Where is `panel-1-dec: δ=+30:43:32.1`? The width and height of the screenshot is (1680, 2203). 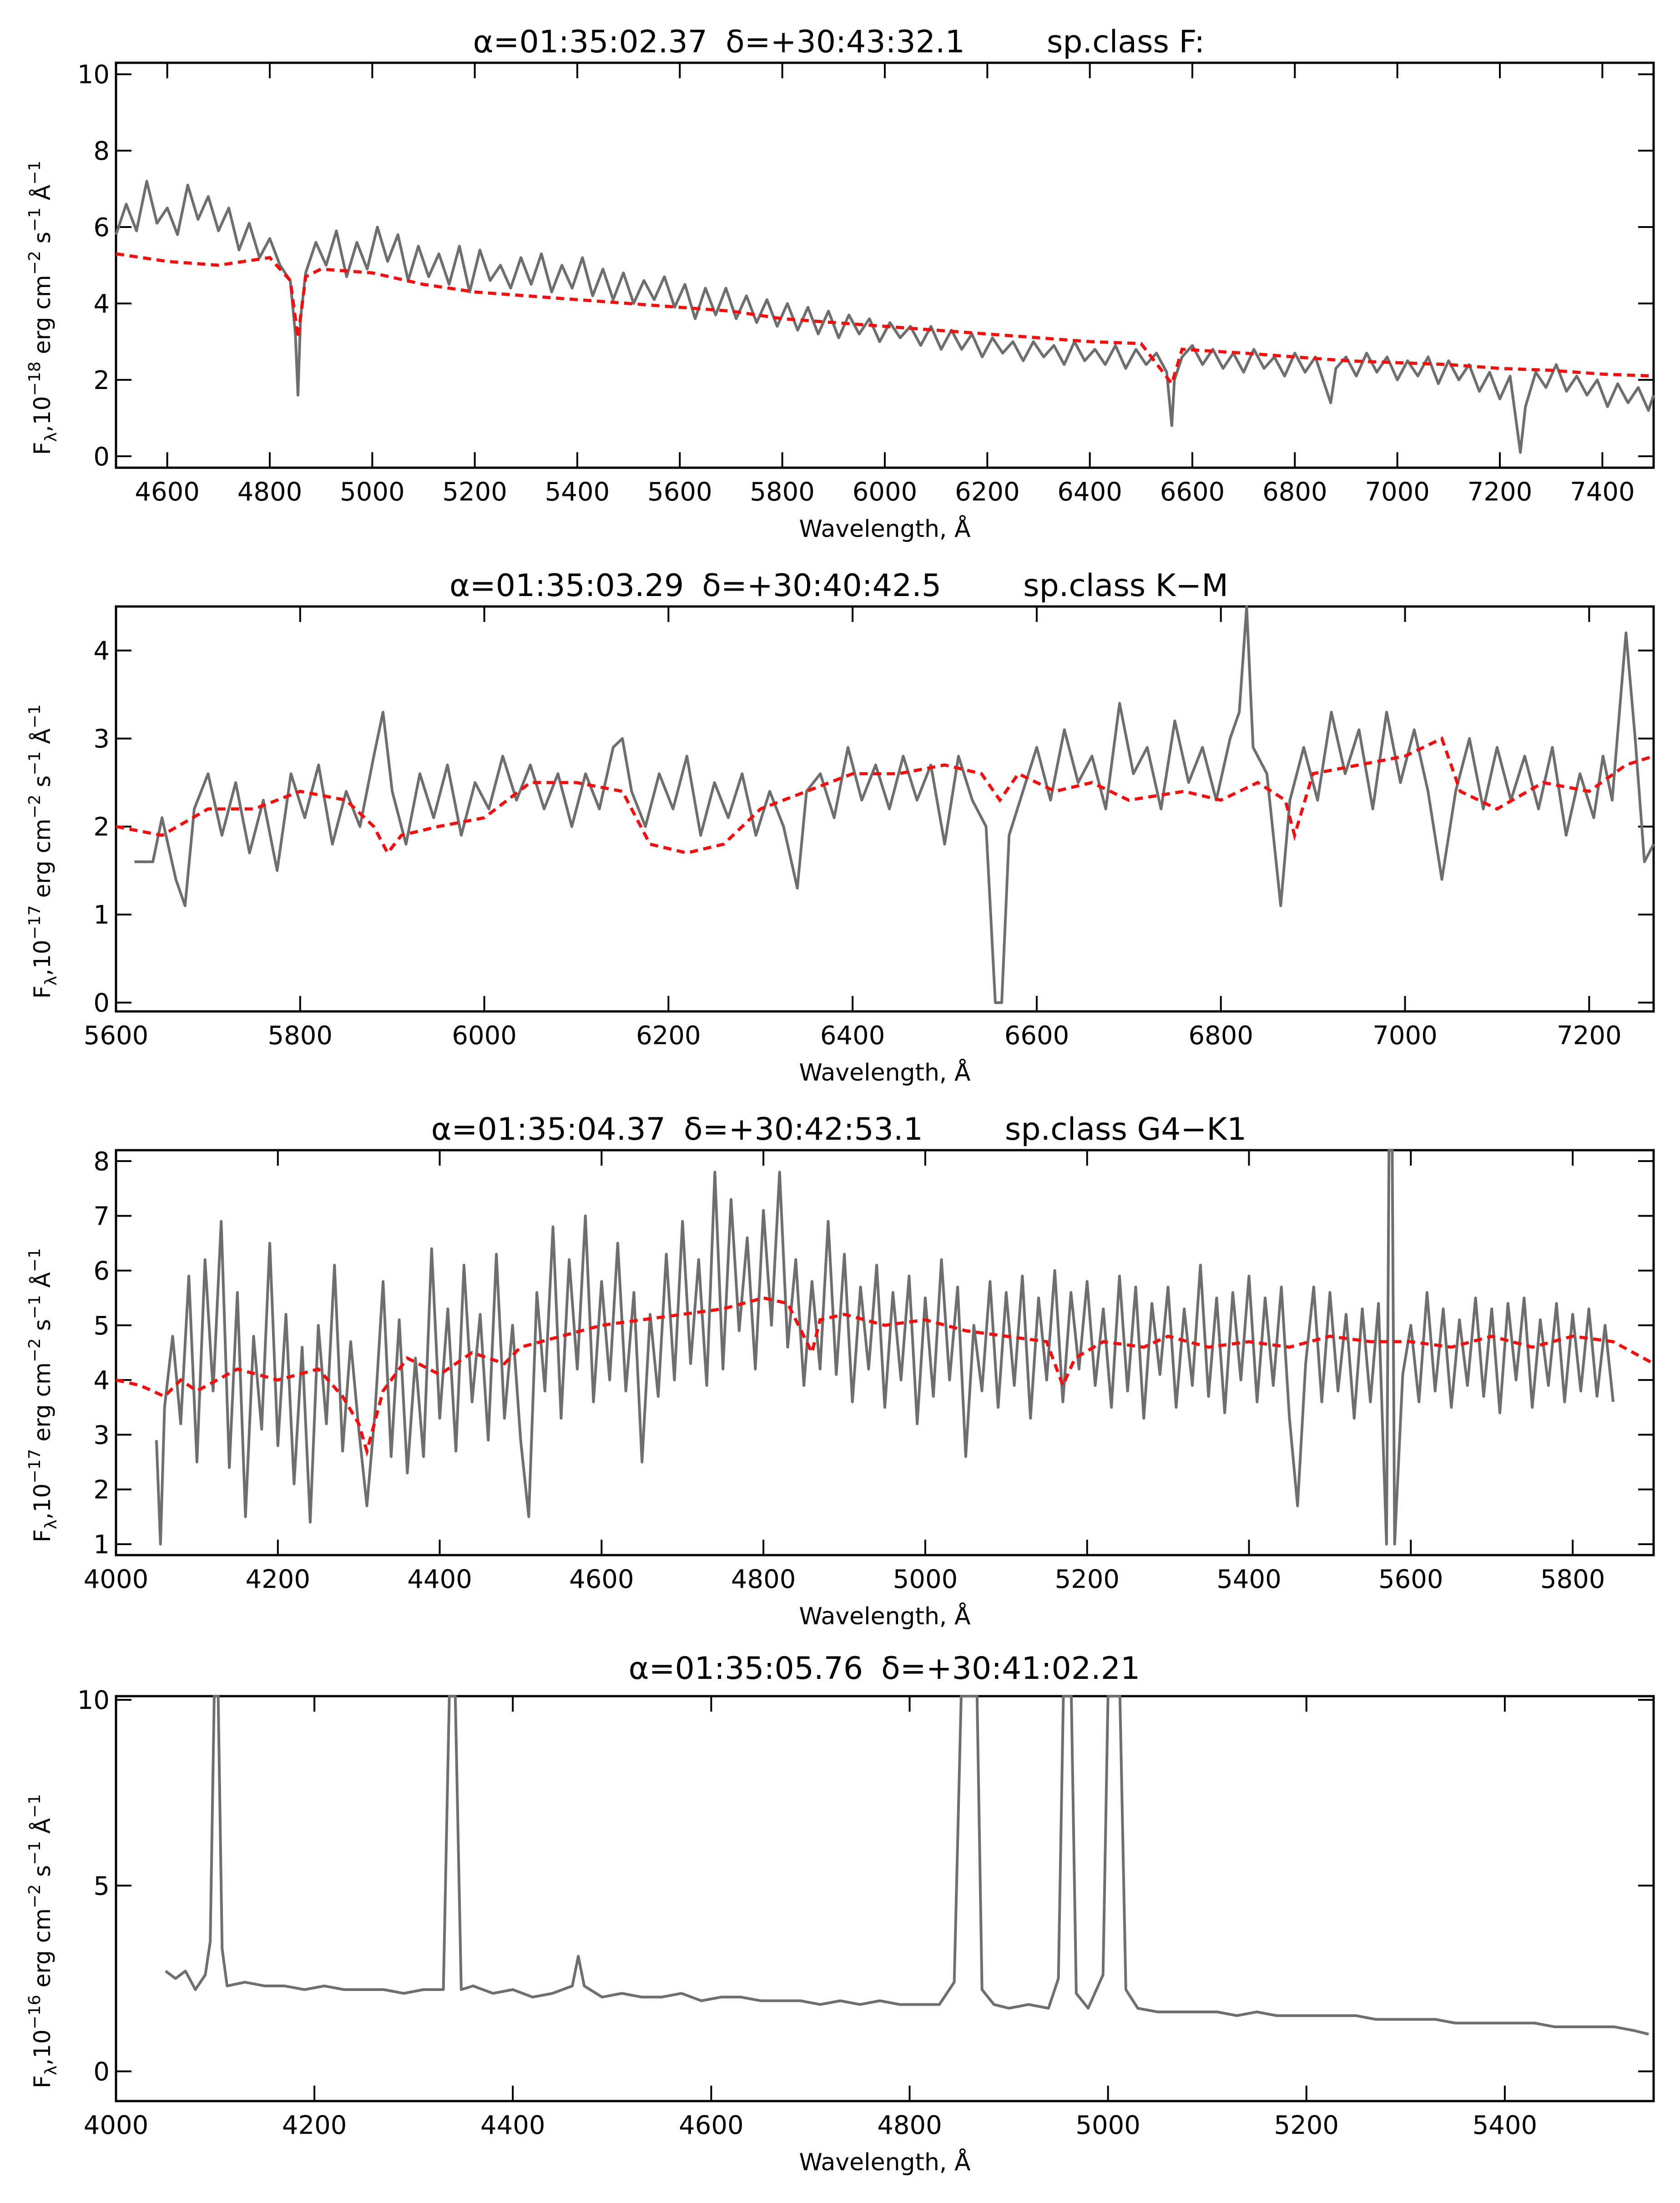 panel-1-dec: δ=+30:43:32.1 is located at coordinates (845, 42).